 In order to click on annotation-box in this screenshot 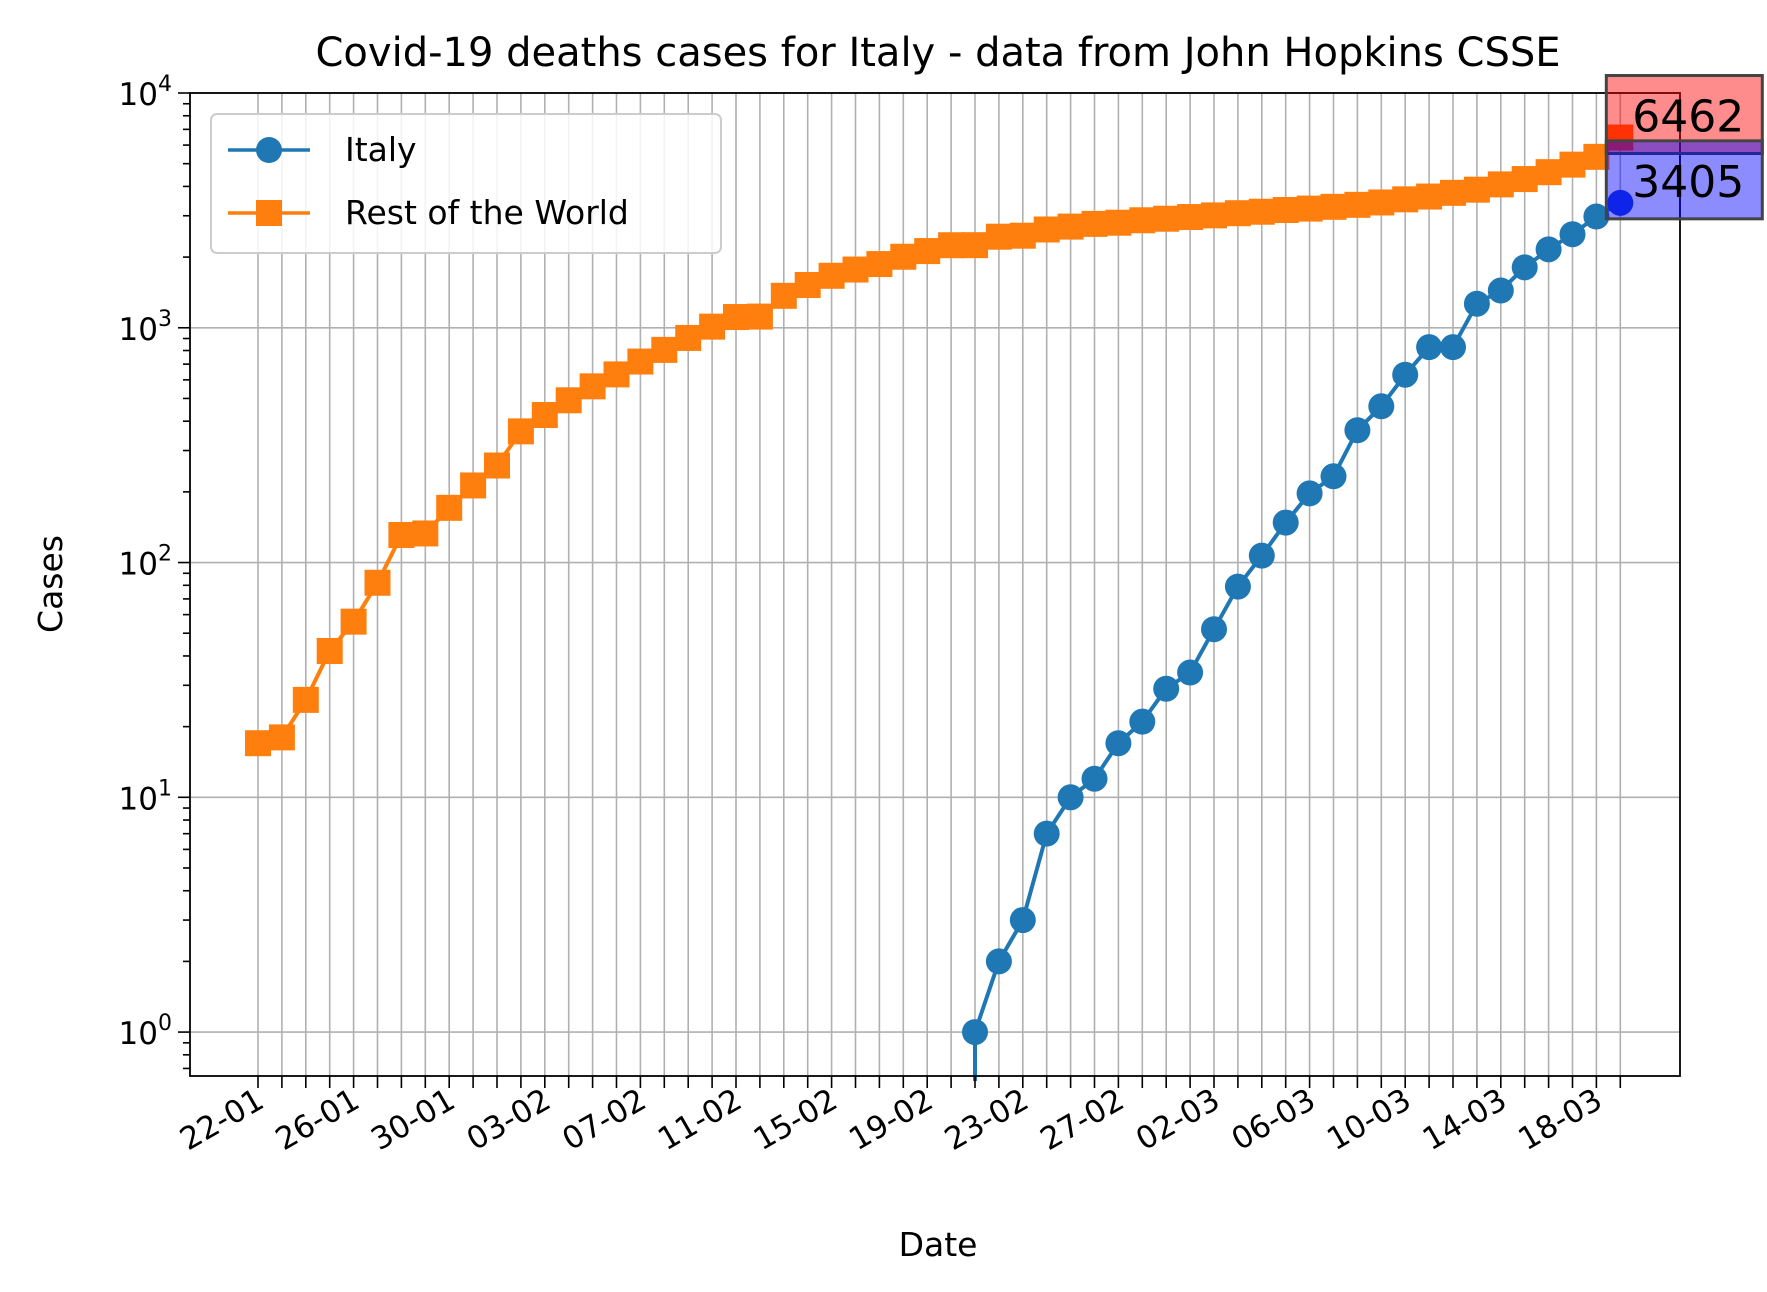, I will do `click(1684, 180)`.